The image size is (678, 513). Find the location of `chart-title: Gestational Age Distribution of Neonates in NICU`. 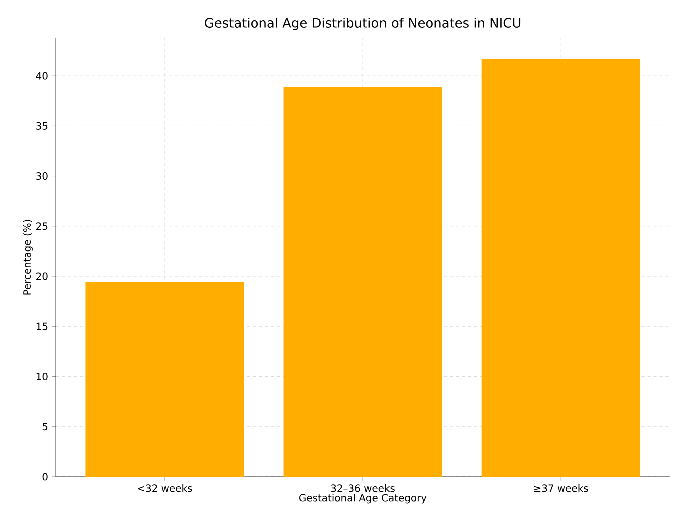

chart-title: Gestational Age Distribution of Neonates in NICU is located at coordinates (363, 24).